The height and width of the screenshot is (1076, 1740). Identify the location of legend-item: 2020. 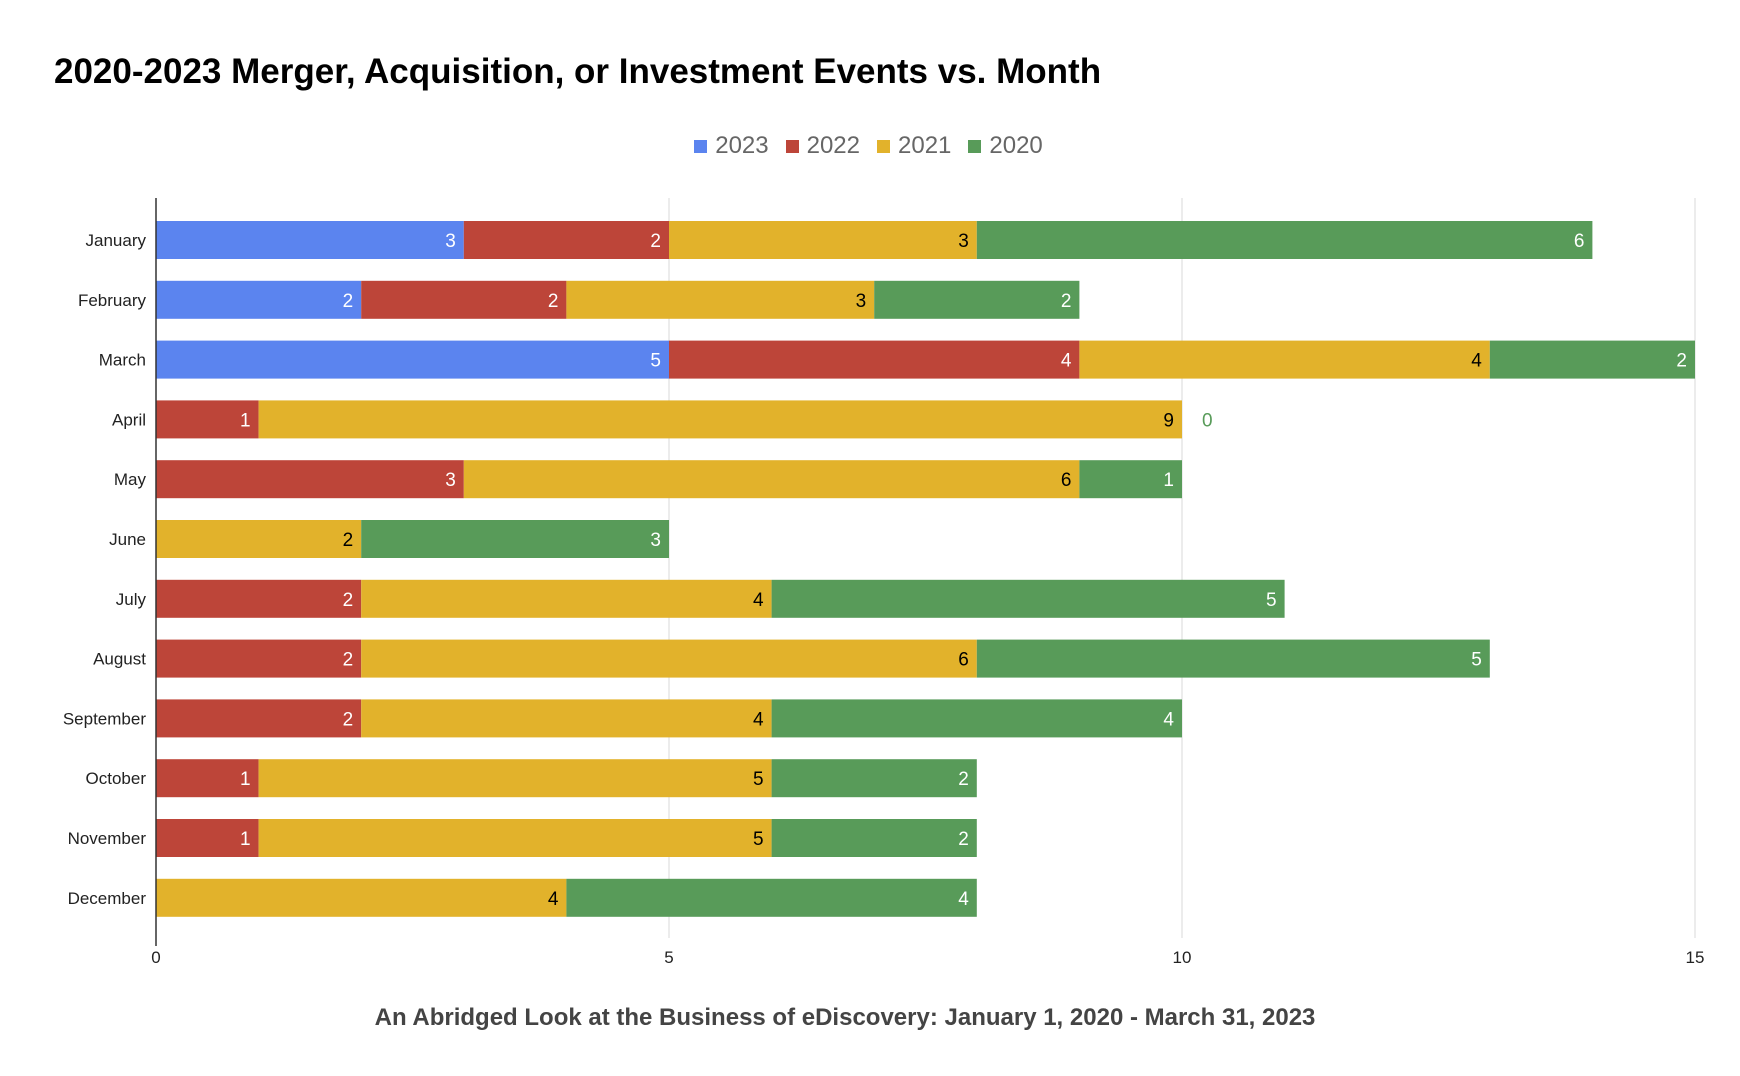
(1005, 146).